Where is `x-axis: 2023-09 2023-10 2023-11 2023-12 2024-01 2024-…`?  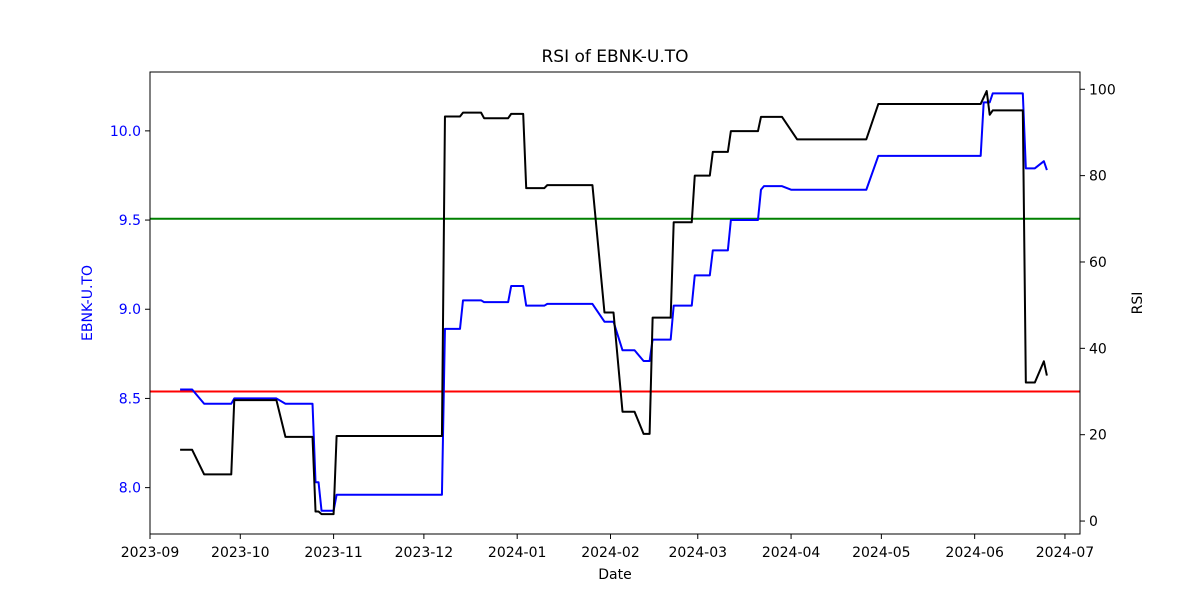 x-axis: 2023-09 2023-10 2023-11 2023-12 2024-01 2024-… is located at coordinates (607, 547).